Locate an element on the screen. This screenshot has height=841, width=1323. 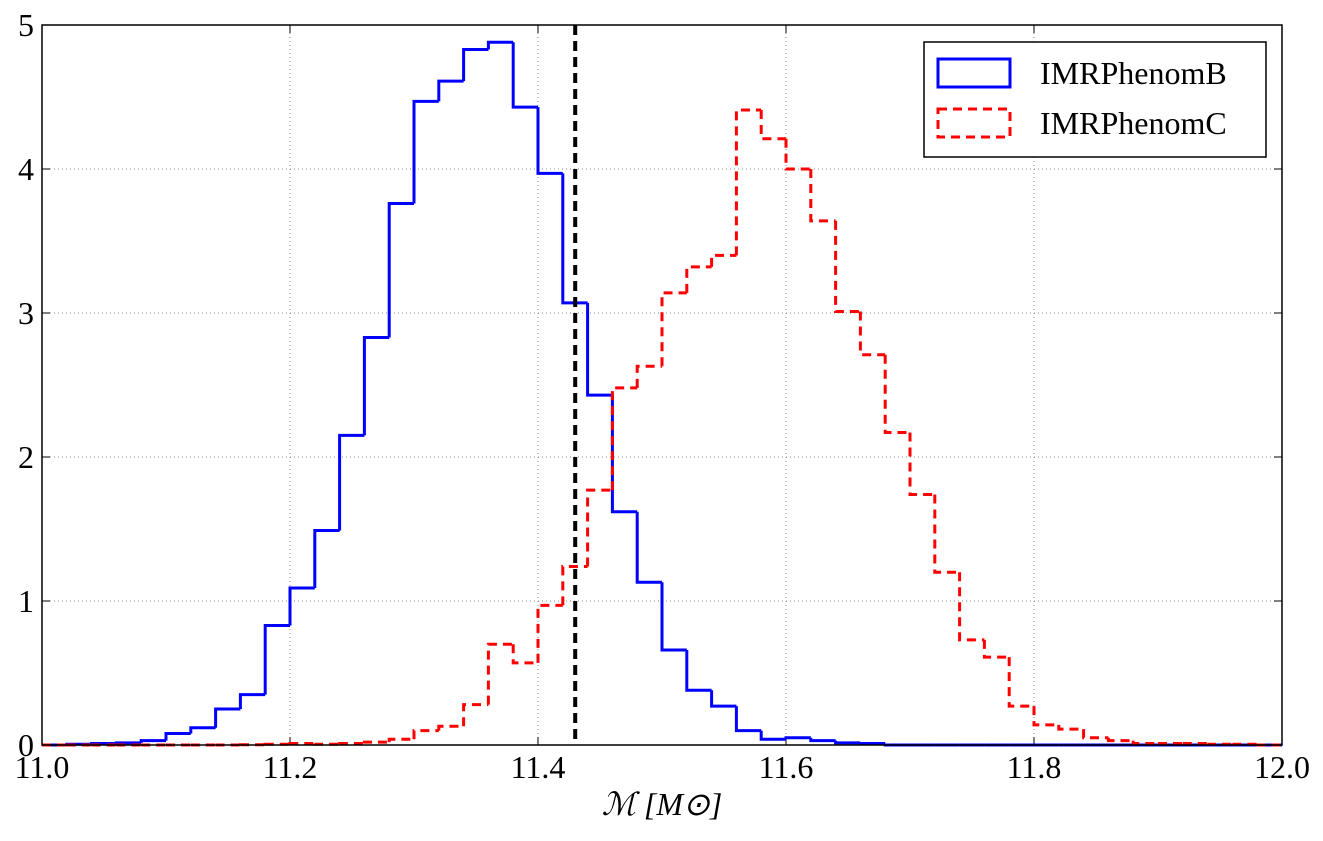
y-tick-label: 4 is located at coordinates (26, 169).